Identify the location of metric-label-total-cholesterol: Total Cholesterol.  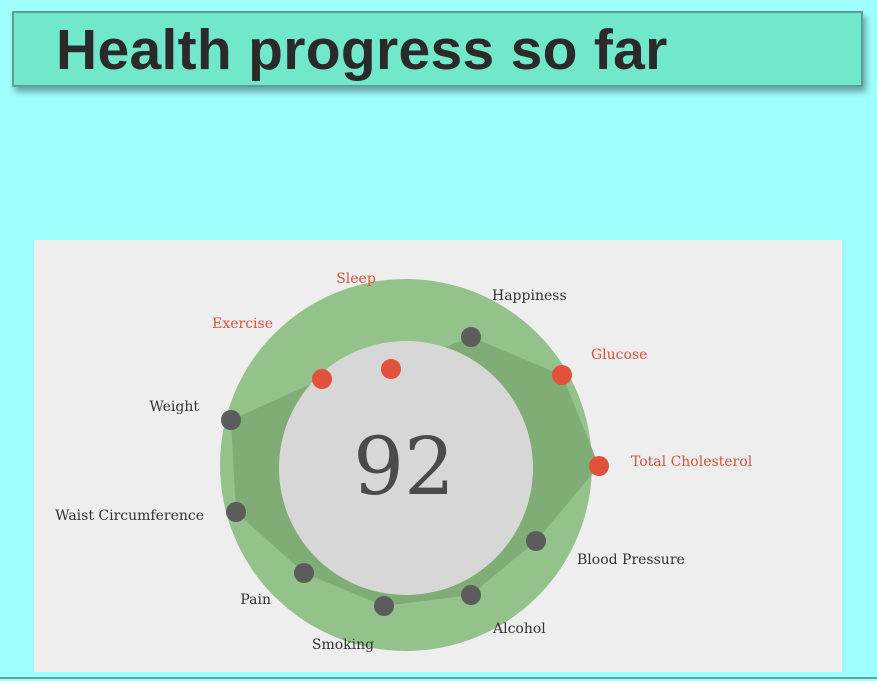
(692, 462).